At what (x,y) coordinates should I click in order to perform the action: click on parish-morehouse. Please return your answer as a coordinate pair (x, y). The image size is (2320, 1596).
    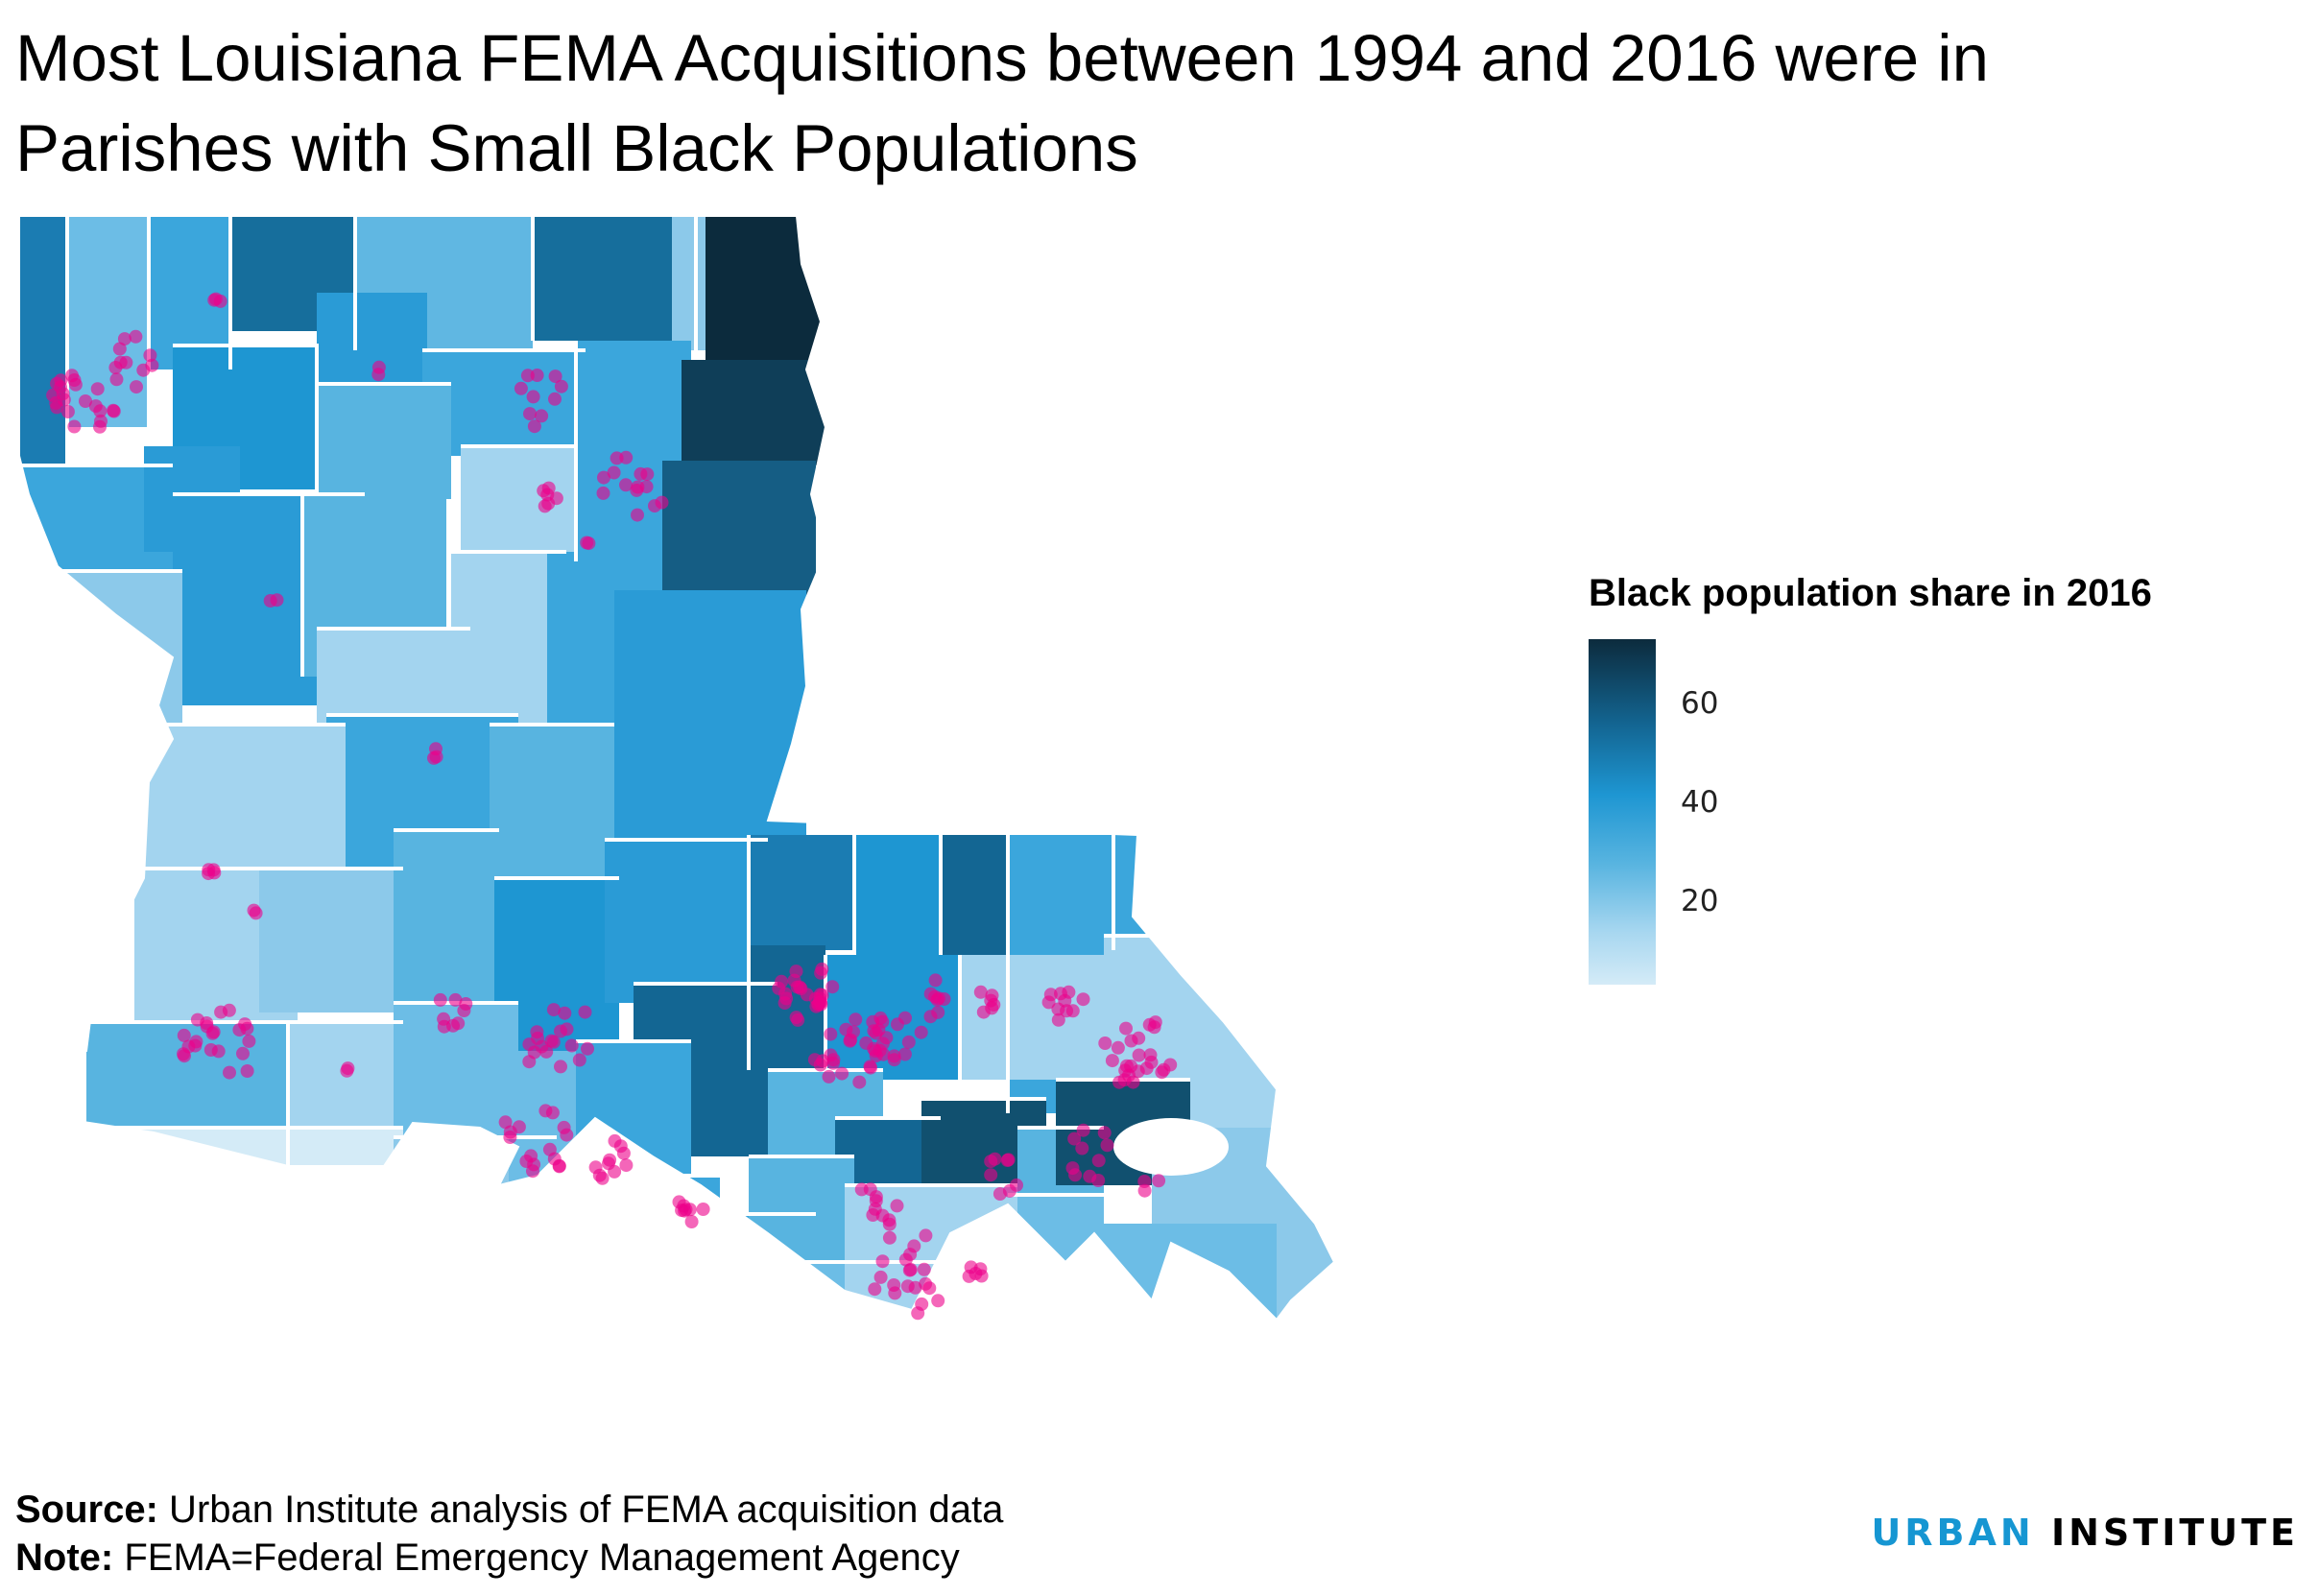
    Looking at the image, I should click on (614, 278).